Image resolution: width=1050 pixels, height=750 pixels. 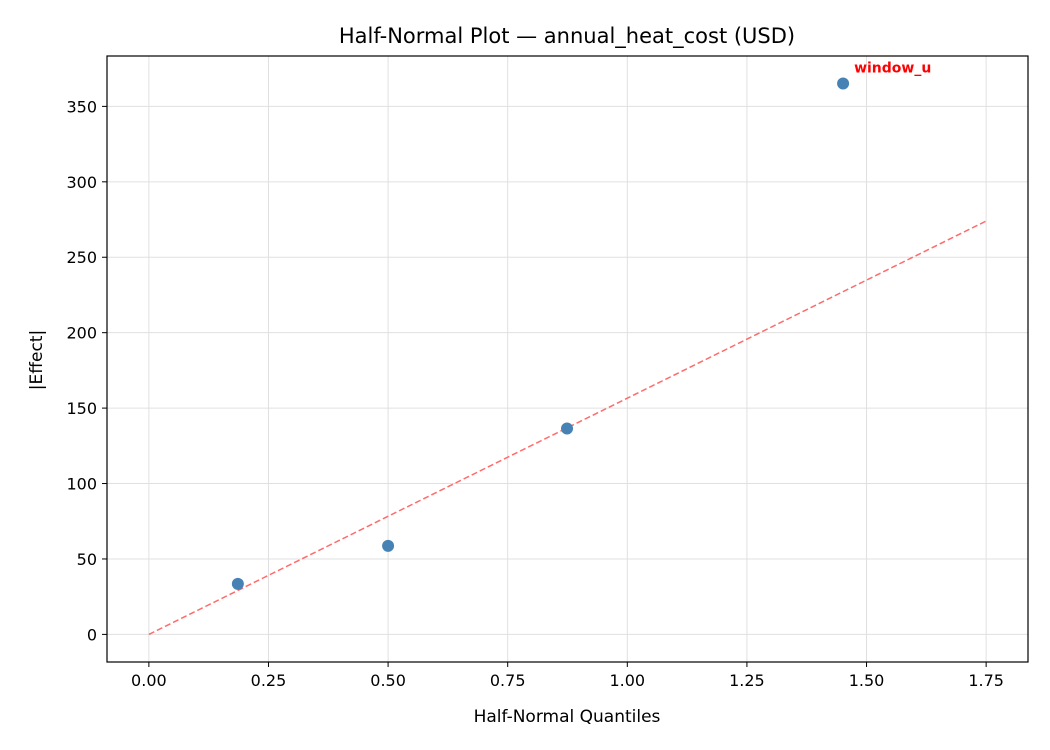 I want to click on y-tick-label: 250, so click(x=81, y=257).